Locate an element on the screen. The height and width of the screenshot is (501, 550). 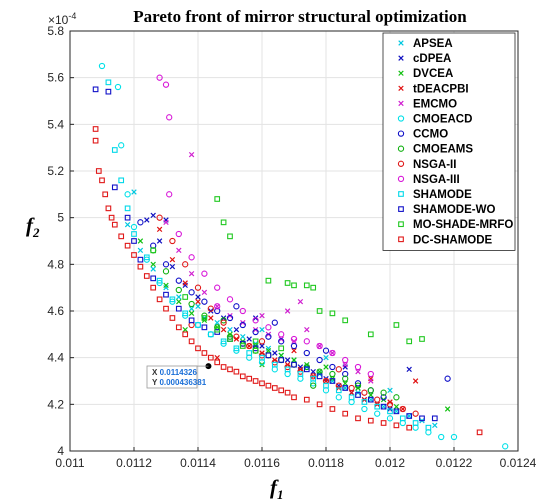
legend-label-shamode-wo: SHAMODE-WO is located at coordinates (454, 210).